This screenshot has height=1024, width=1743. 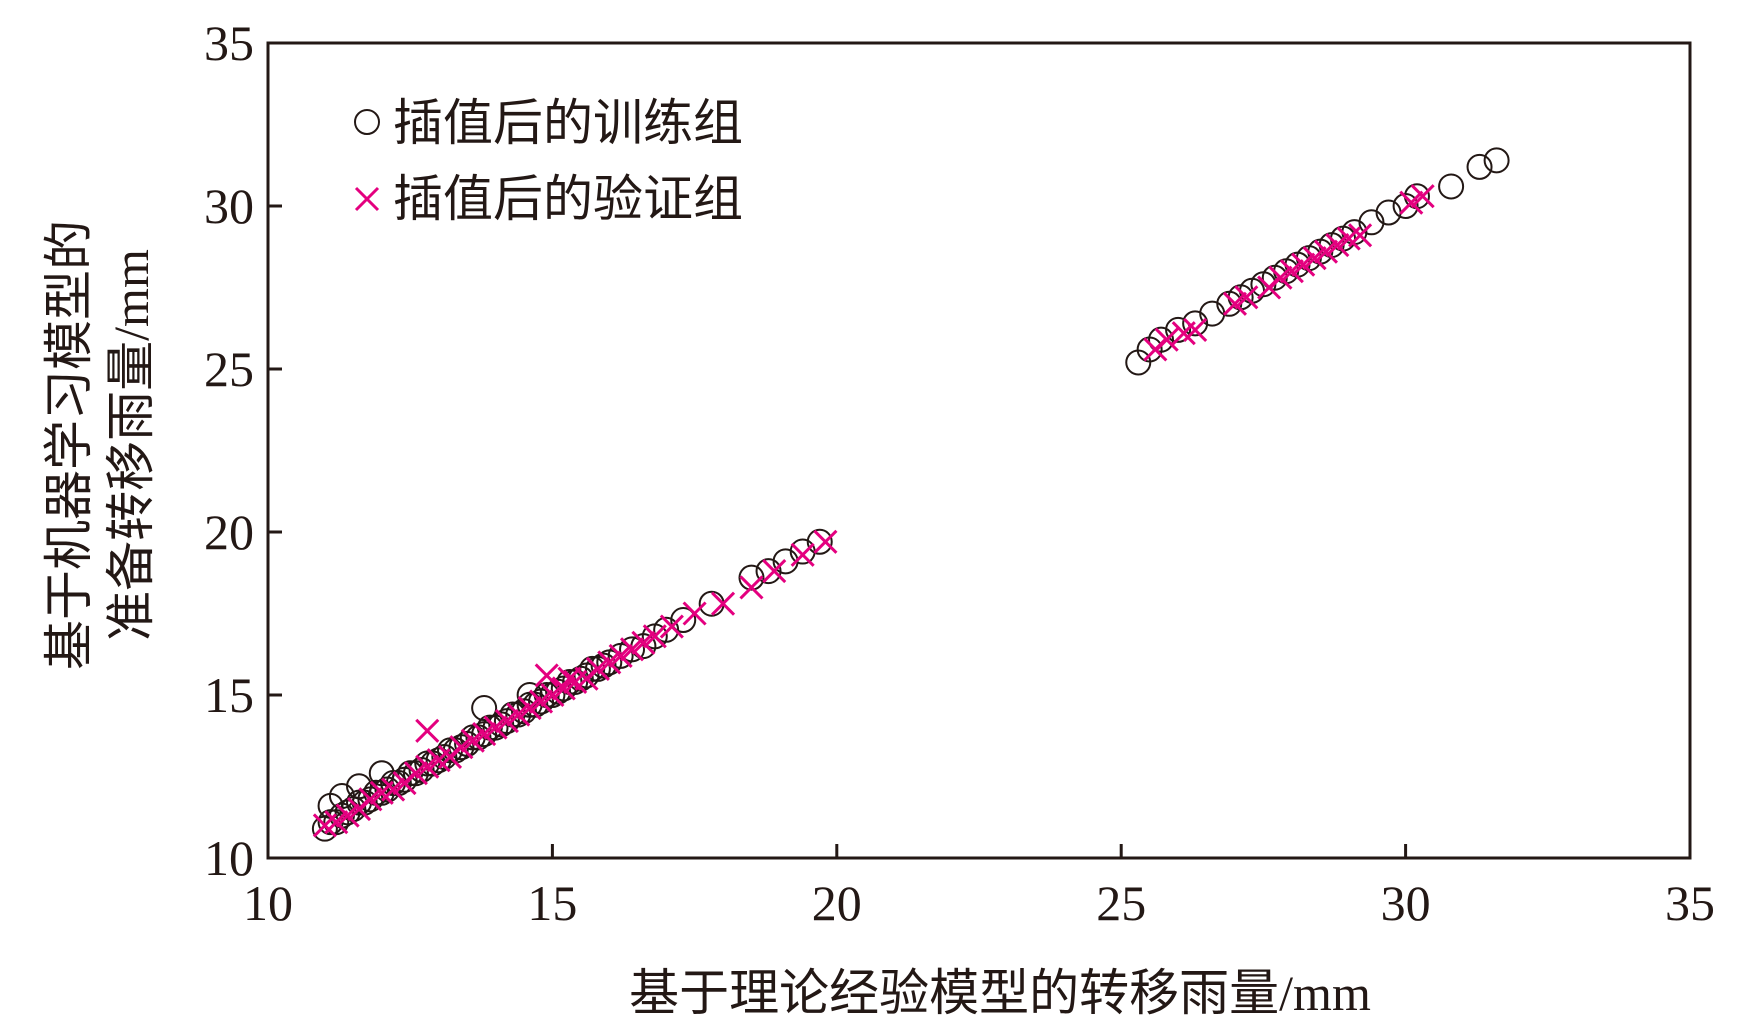 What do you see at coordinates (229, 206) in the screenshot?
I see `y-tick-label: 30` at bounding box center [229, 206].